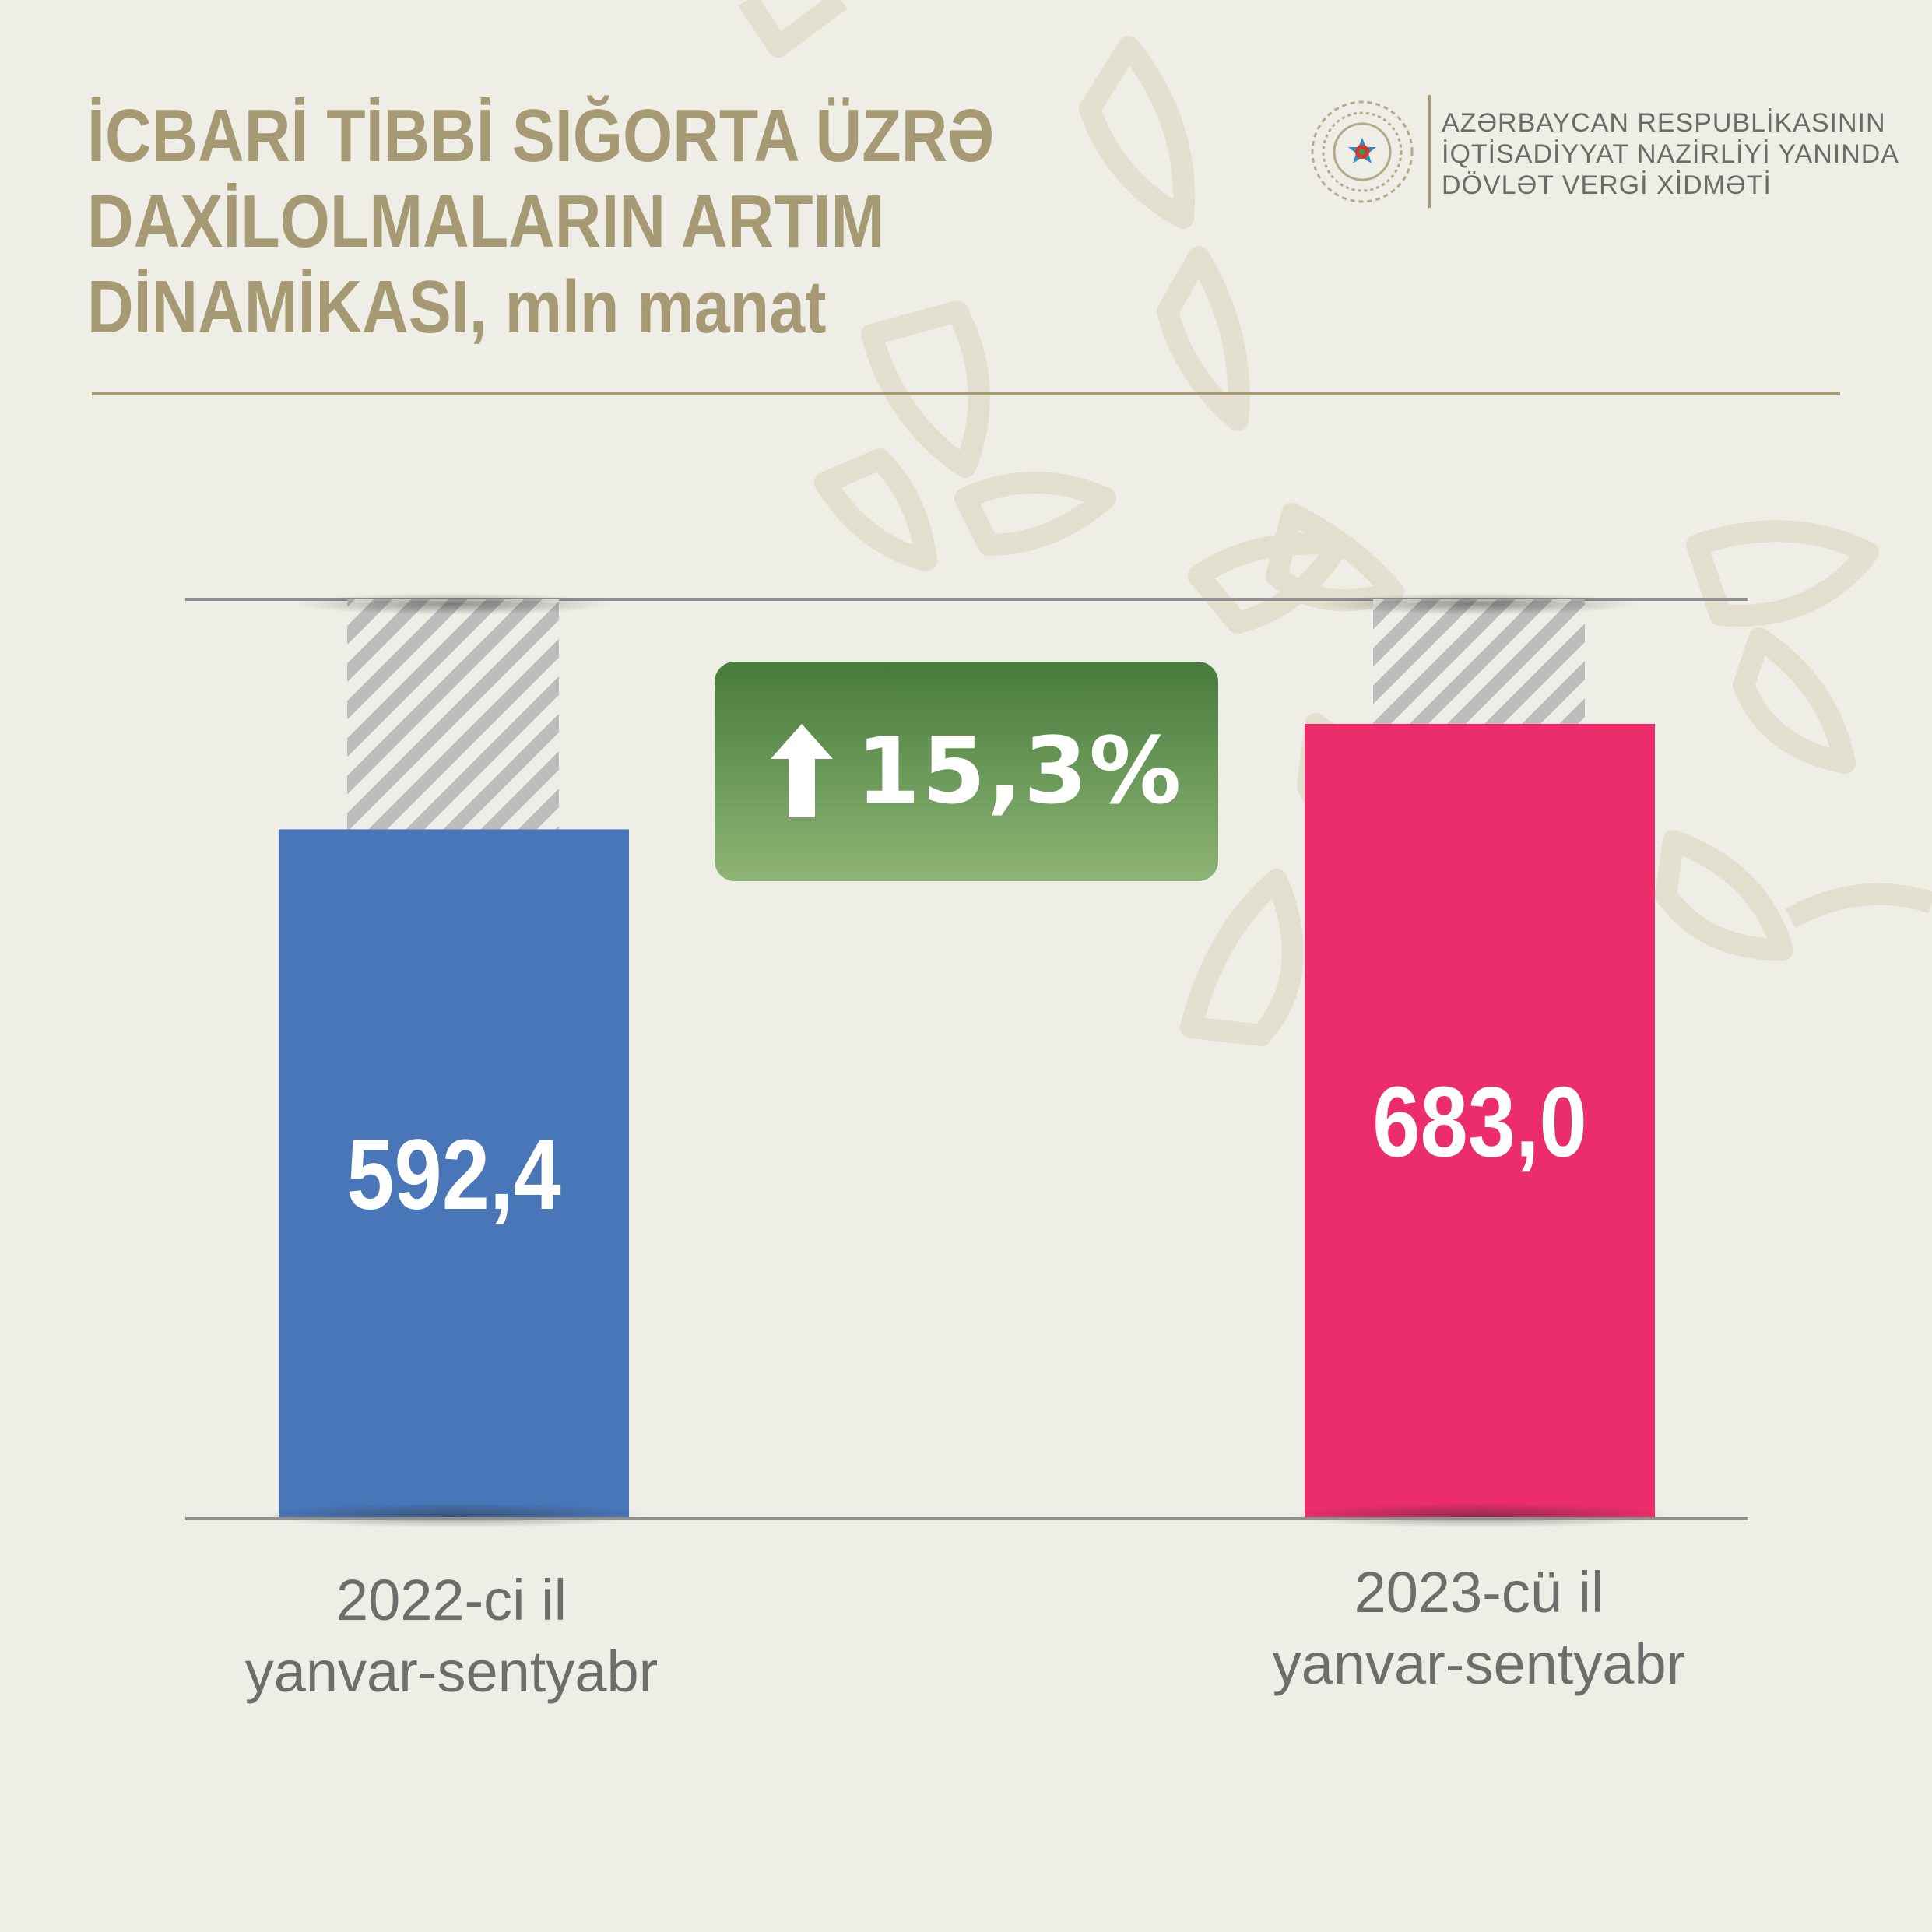  Describe the element at coordinates (802, 770) in the screenshot. I see `arrow-up-icon` at that location.